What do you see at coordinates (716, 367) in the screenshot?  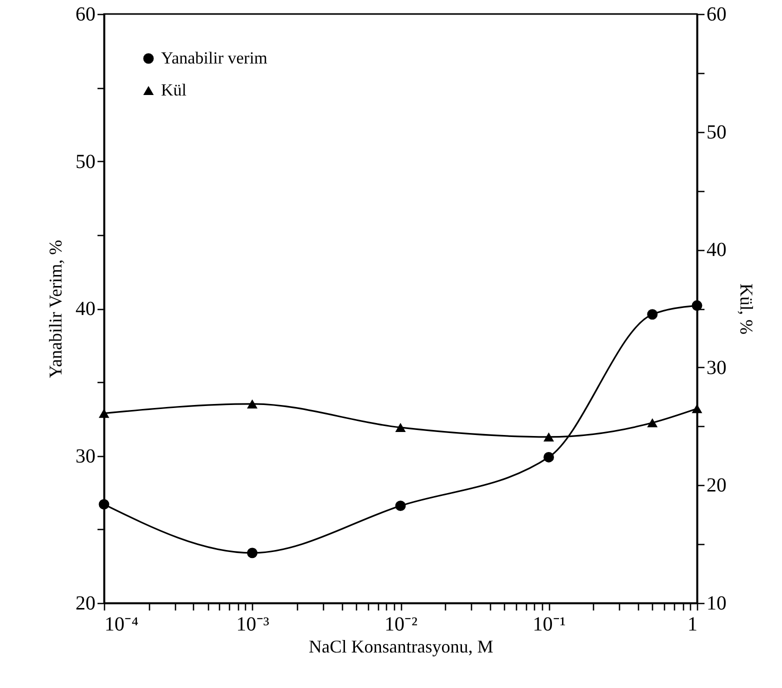 I see `y2-tick-label: 30` at bounding box center [716, 367].